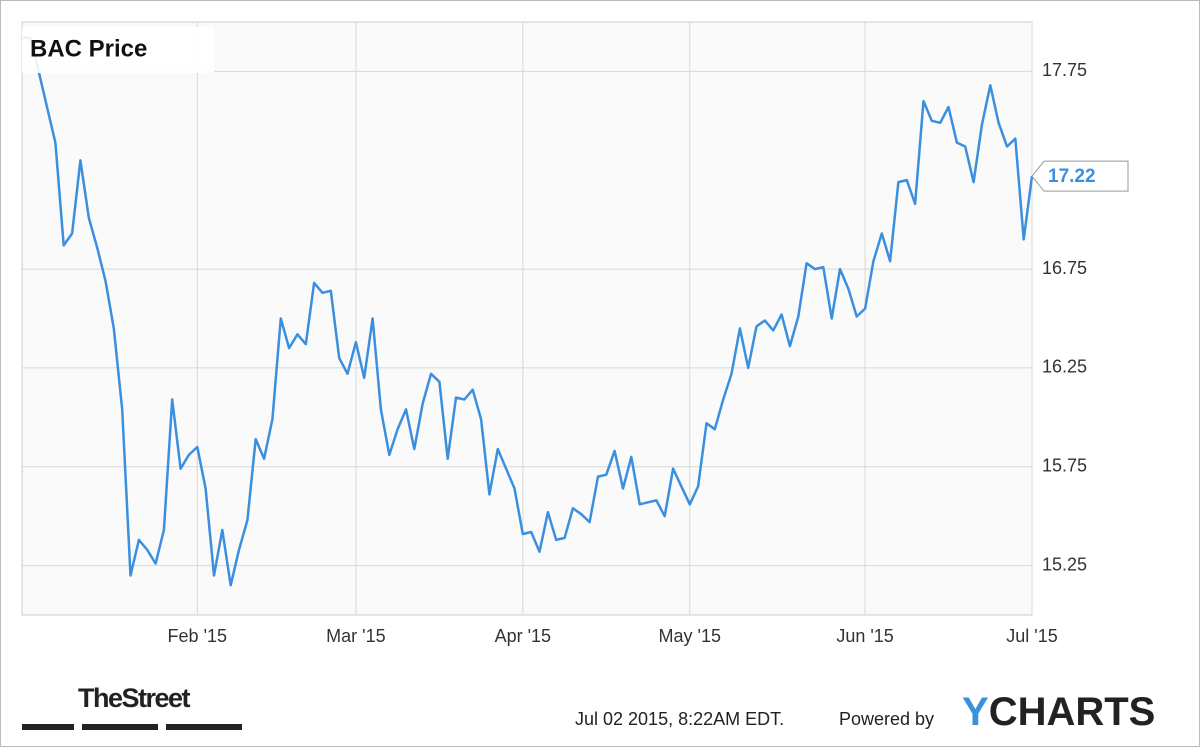 The height and width of the screenshot is (752, 1200). Describe the element at coordinates (134, 698) in the screenshot. I see `source-logo: TheStreet` at that location.